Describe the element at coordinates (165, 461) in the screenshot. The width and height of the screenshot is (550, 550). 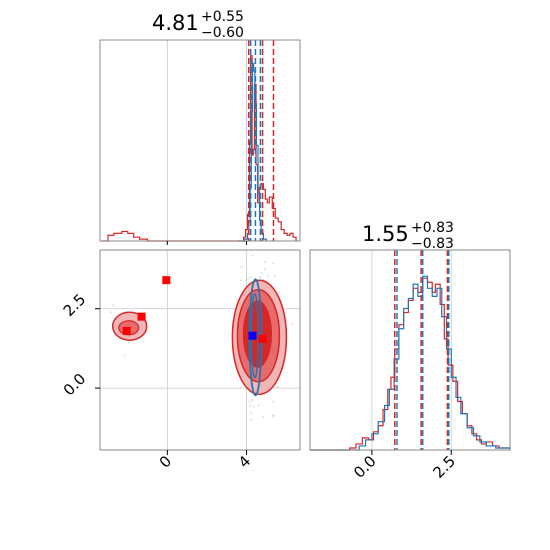
I see `joint-xtick-label-0: 0` at that location.